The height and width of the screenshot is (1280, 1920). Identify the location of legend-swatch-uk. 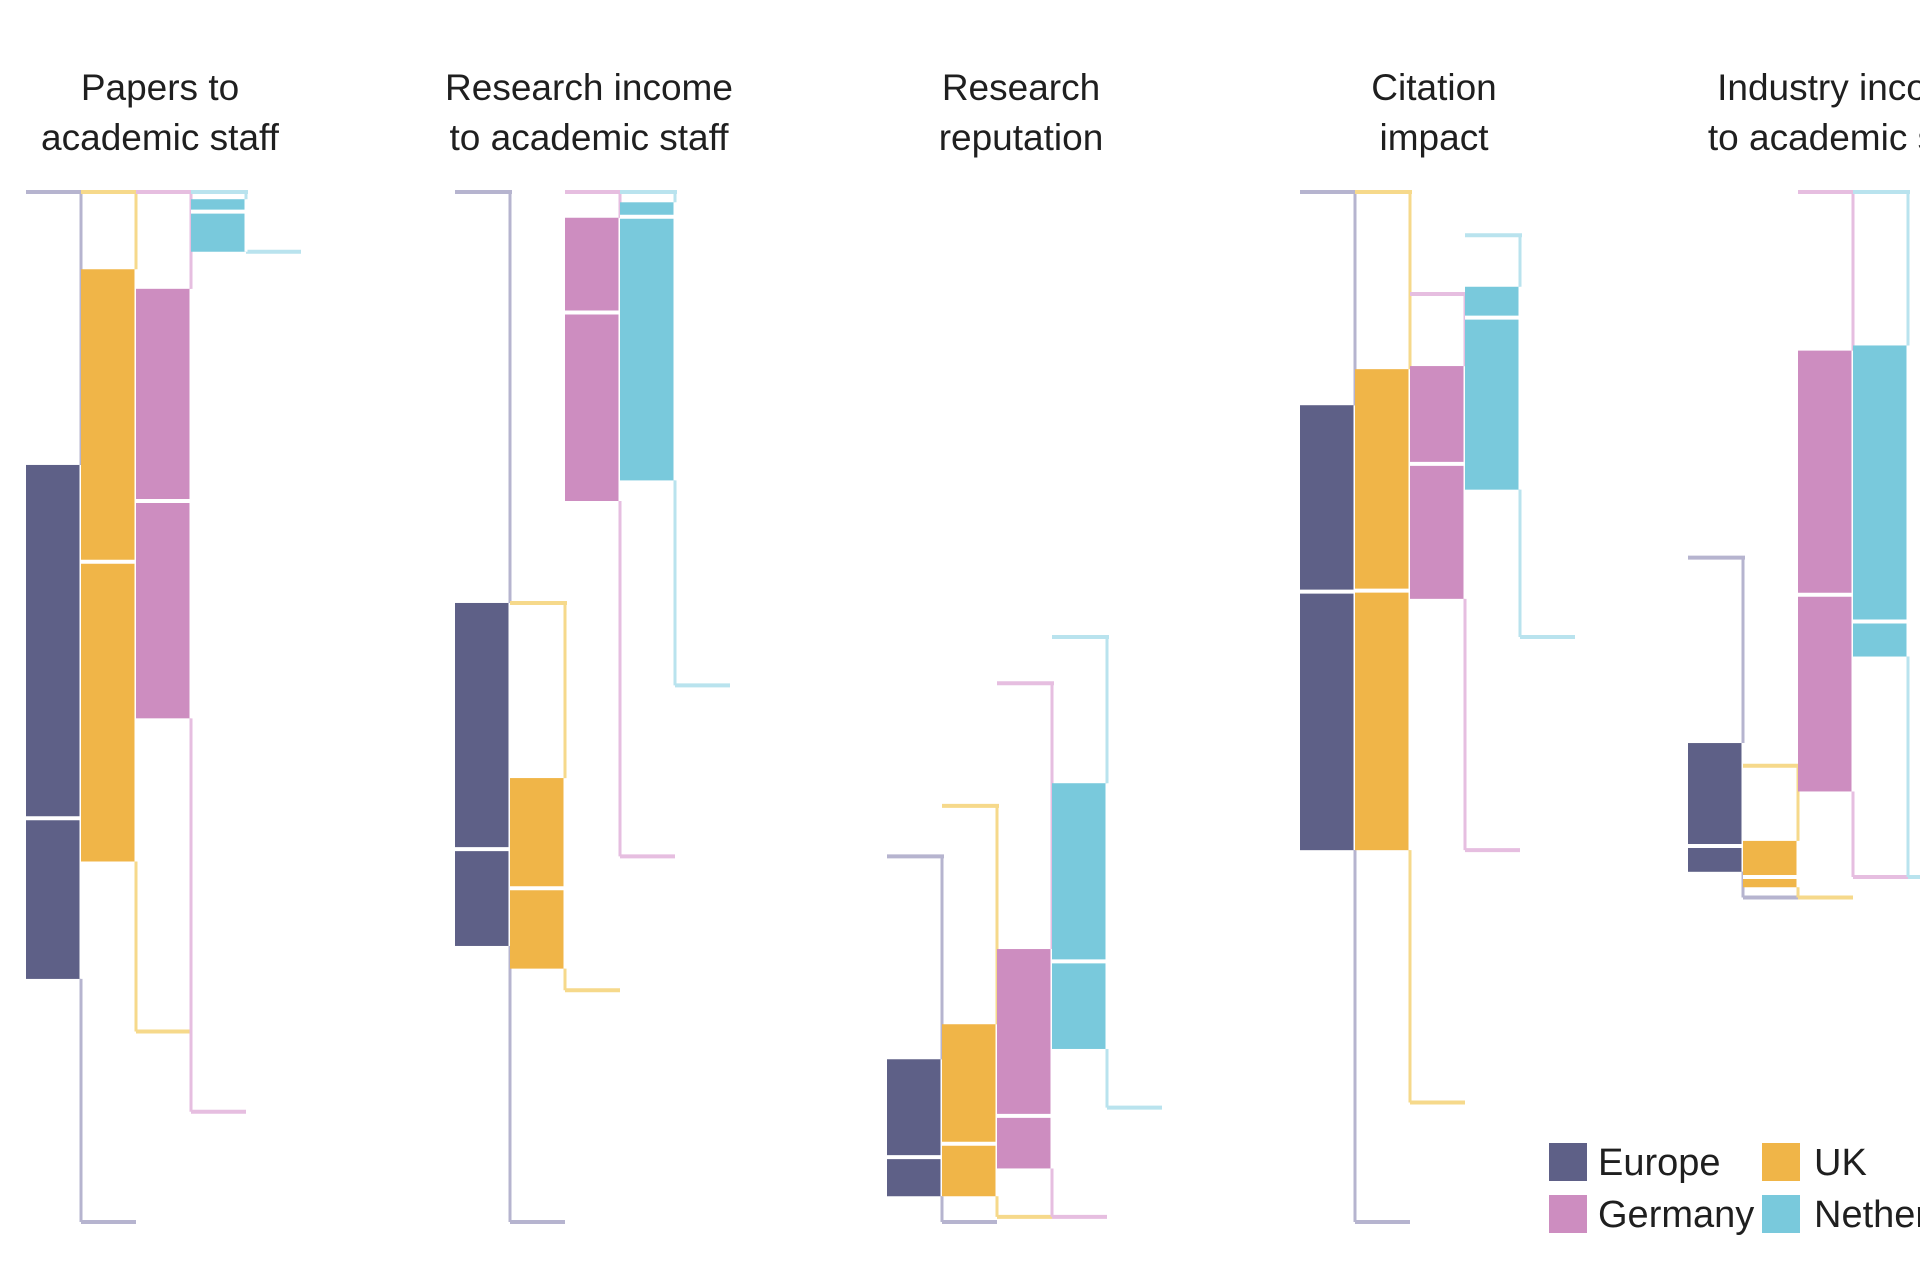
(1781, 1162).